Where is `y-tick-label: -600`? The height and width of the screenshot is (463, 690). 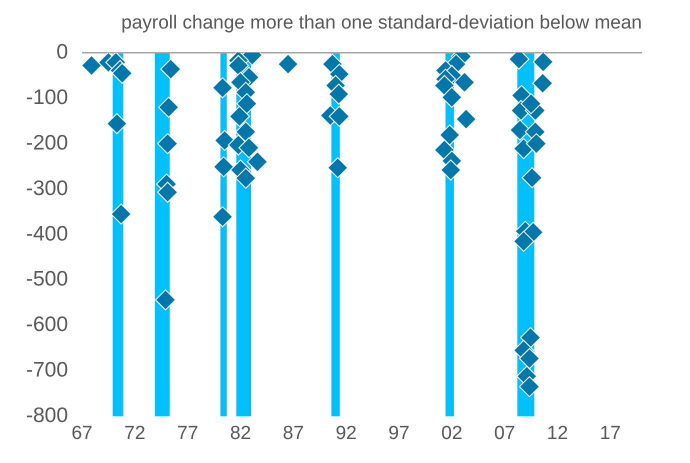
y-tick-label: -600 is located at coordinates (47, 324).